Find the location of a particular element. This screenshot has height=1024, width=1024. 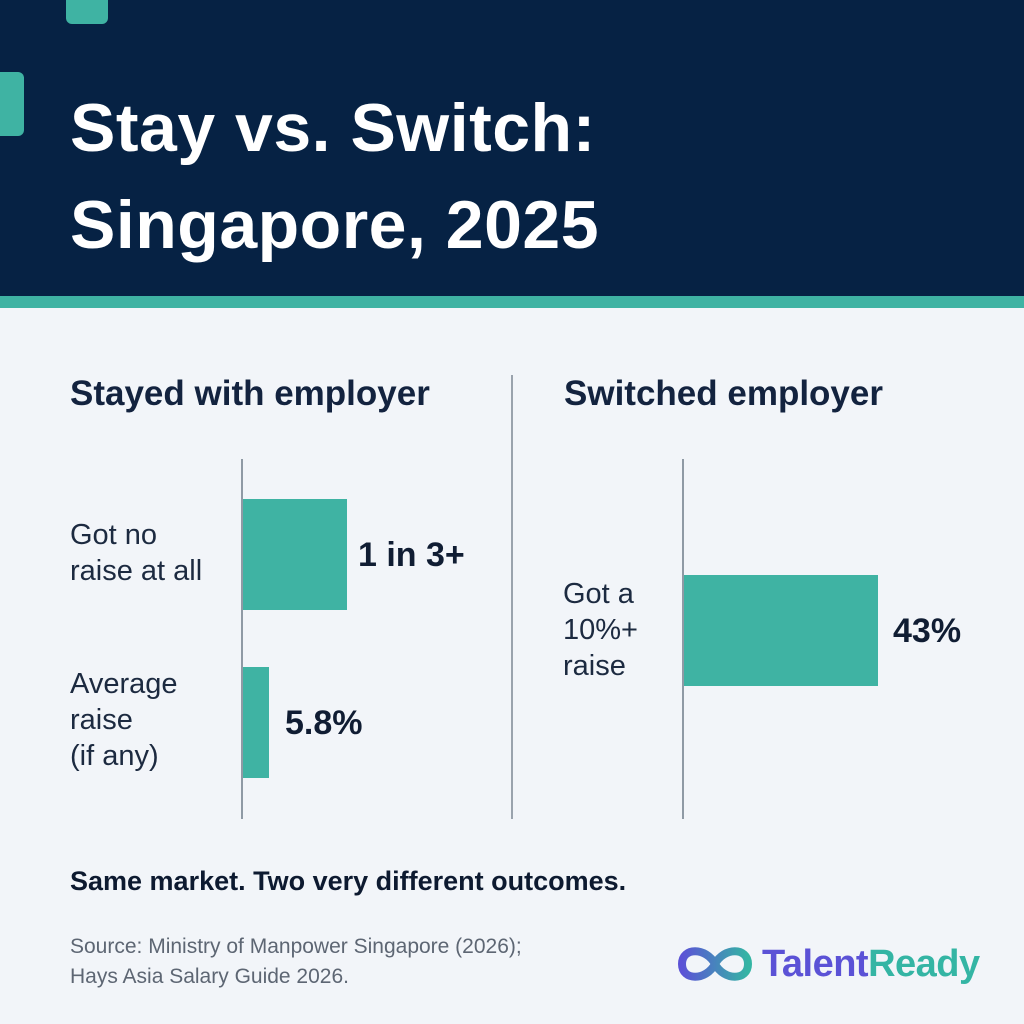

title-line: Stay vs. Switch: is located at coordinates (333, 128).